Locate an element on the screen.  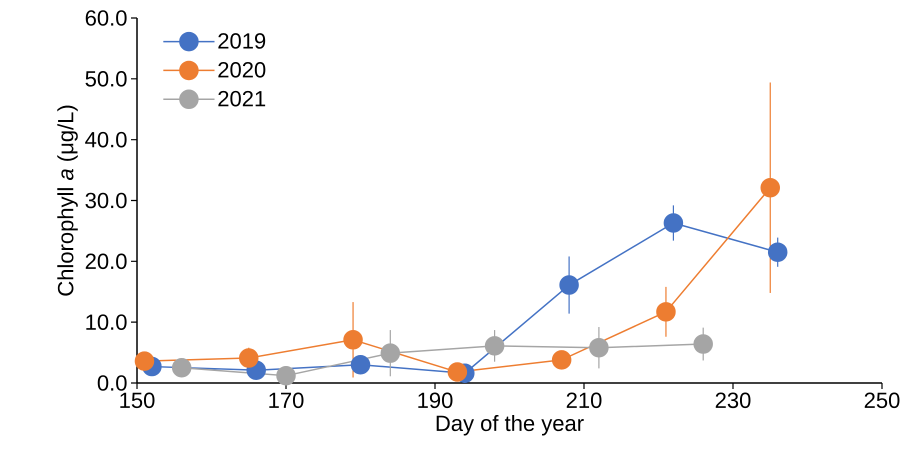
x-tick-label: 210 is located at coordinates (584, 400).